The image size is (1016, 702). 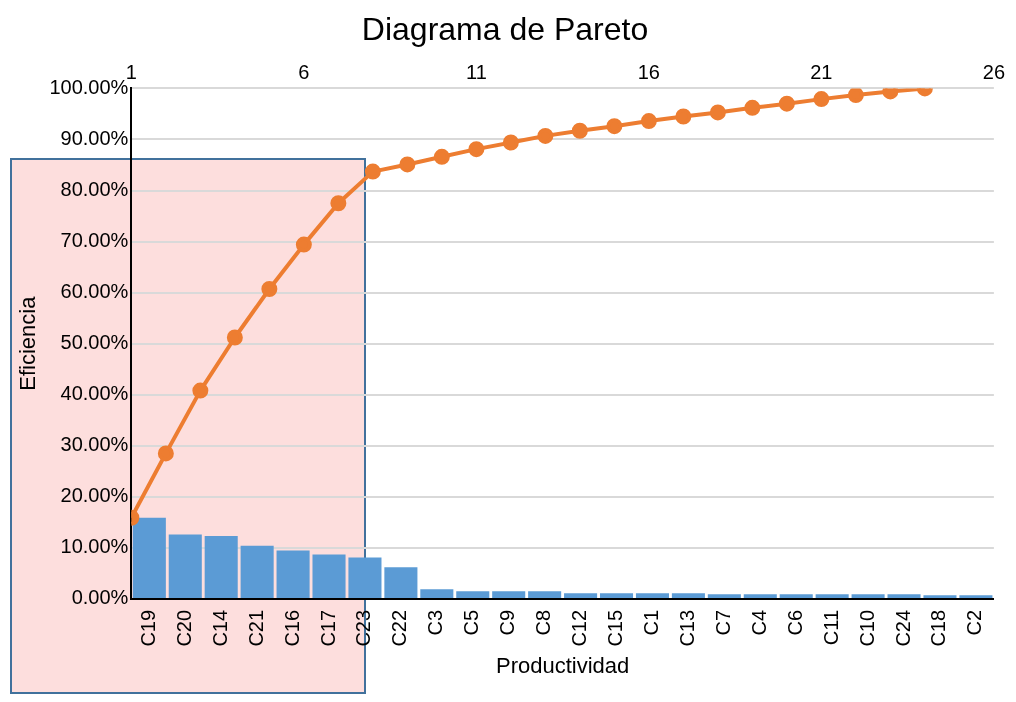 What do you see at coordinates (94, 189) in the screenshot?
I see `y-tick-label: 80.00%` at bounding box center [94, 189].